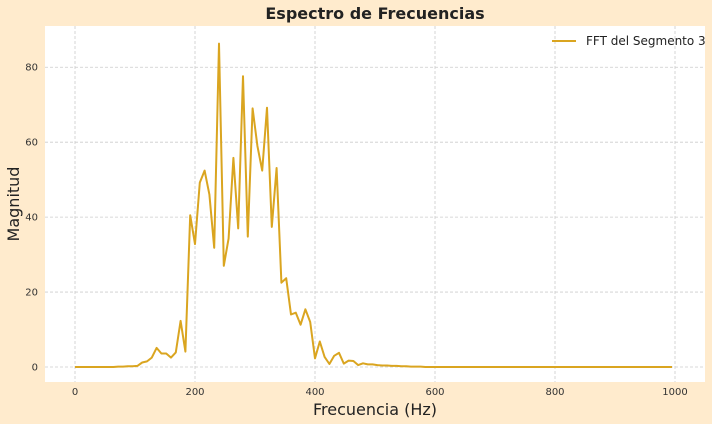 The image size is (712, 424). I want to click on chart-title: Espectro de Frecuencias, so click(374, 13).